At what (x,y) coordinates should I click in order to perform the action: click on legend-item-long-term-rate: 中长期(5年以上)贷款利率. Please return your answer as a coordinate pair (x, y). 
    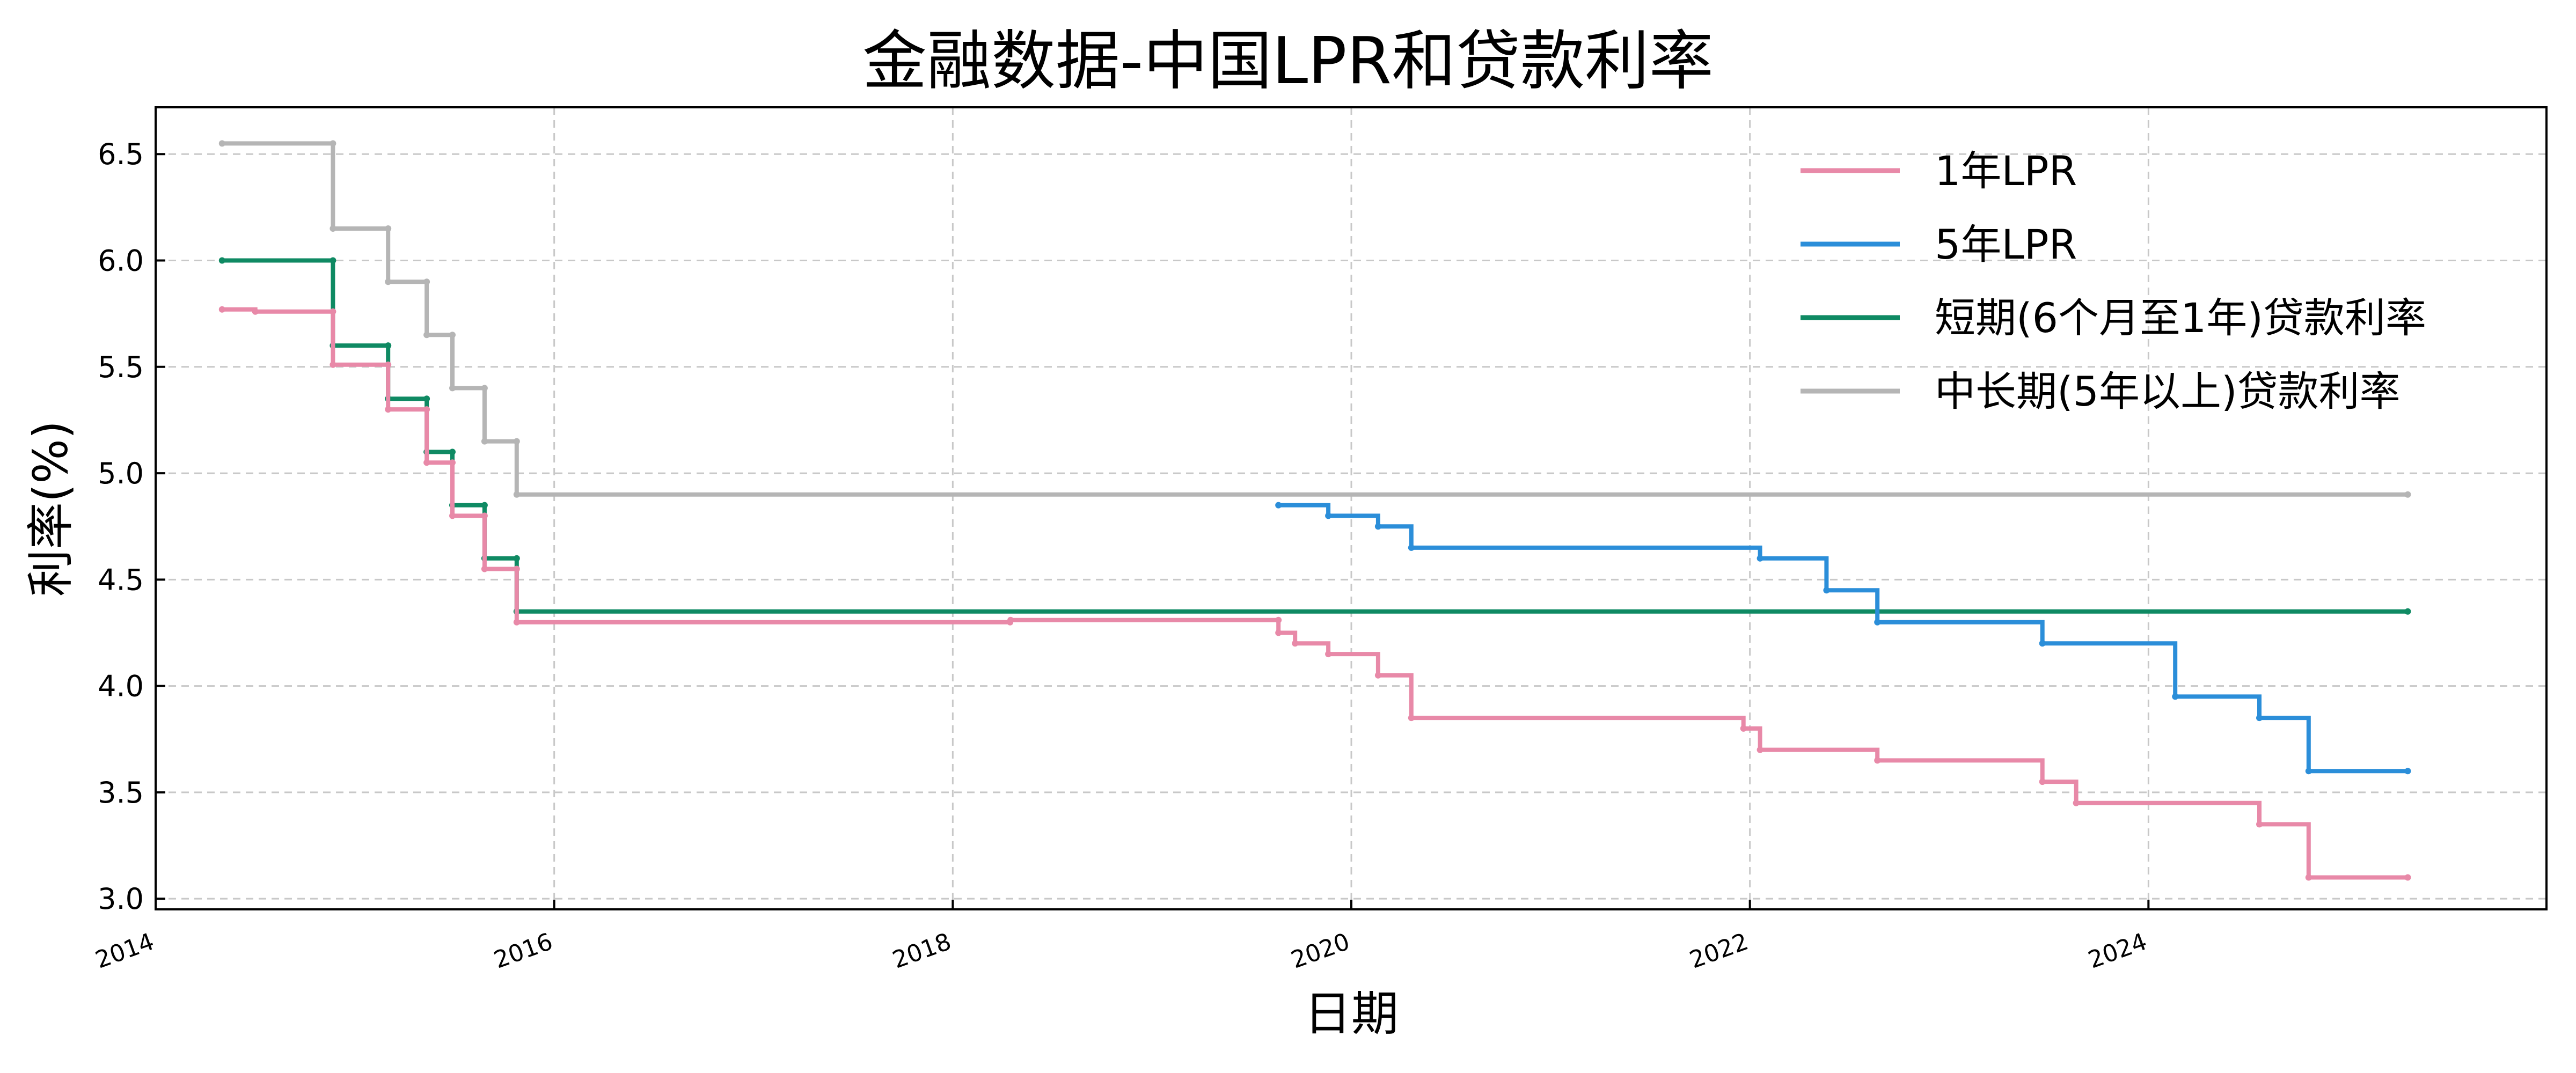
    Looking at the image, I should click on (2101, 391).